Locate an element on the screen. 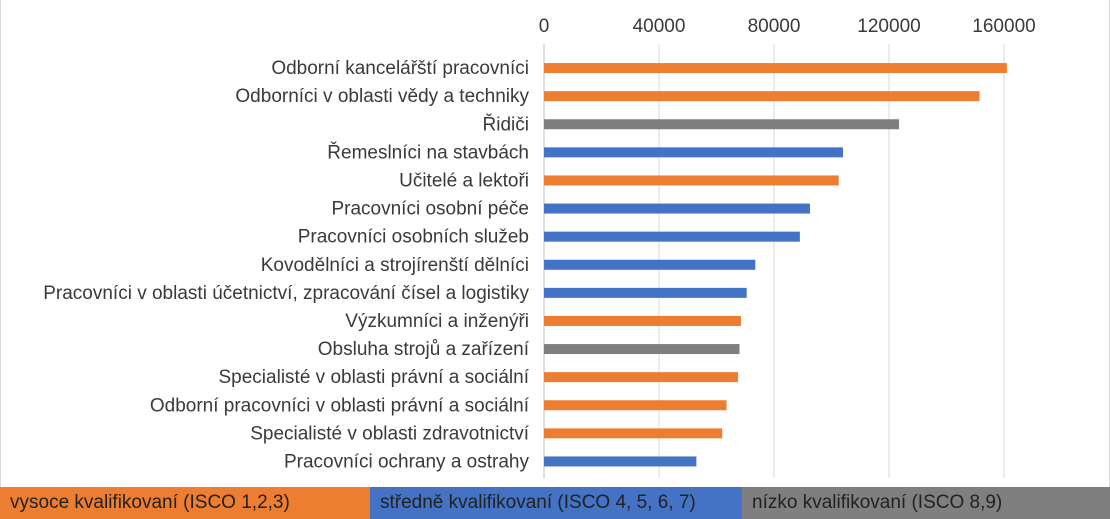  category-label: Řemeslníci na stavbách is located at coordinates (428, 152).